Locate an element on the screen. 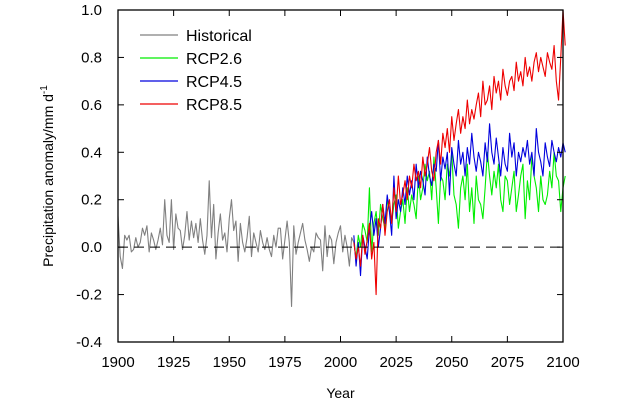 The image size is (623, 405). series-line-historical is located at coordinates (236, 243).